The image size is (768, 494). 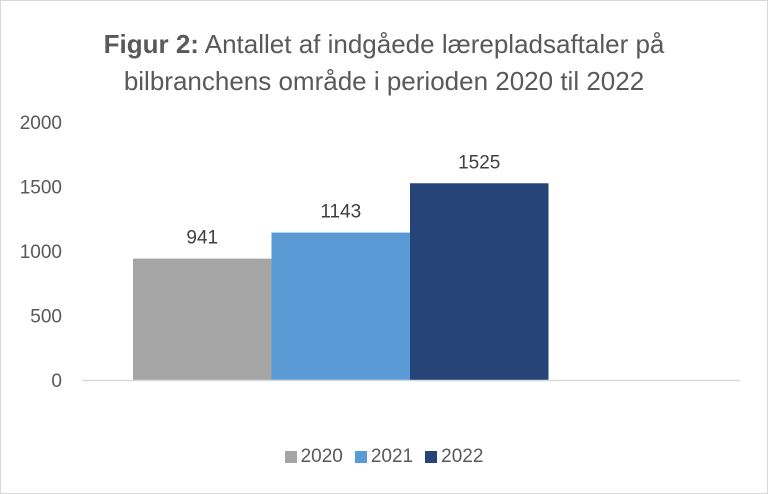 What do you see at coordinates (41, 252) in the screenshot?
I see `y-tick-label: 1000` at bounding box center [41, 252].